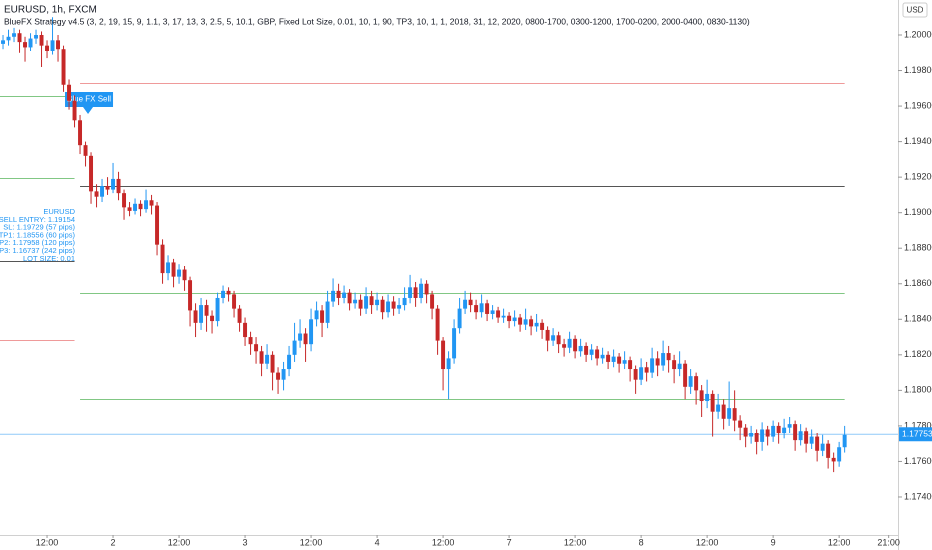 Image resolution: width=932 pixels, height=550 pixels. Describe the element at coordinates (888, 542) in the screenshot. I see `x-tick-label: 21:00` at that location.